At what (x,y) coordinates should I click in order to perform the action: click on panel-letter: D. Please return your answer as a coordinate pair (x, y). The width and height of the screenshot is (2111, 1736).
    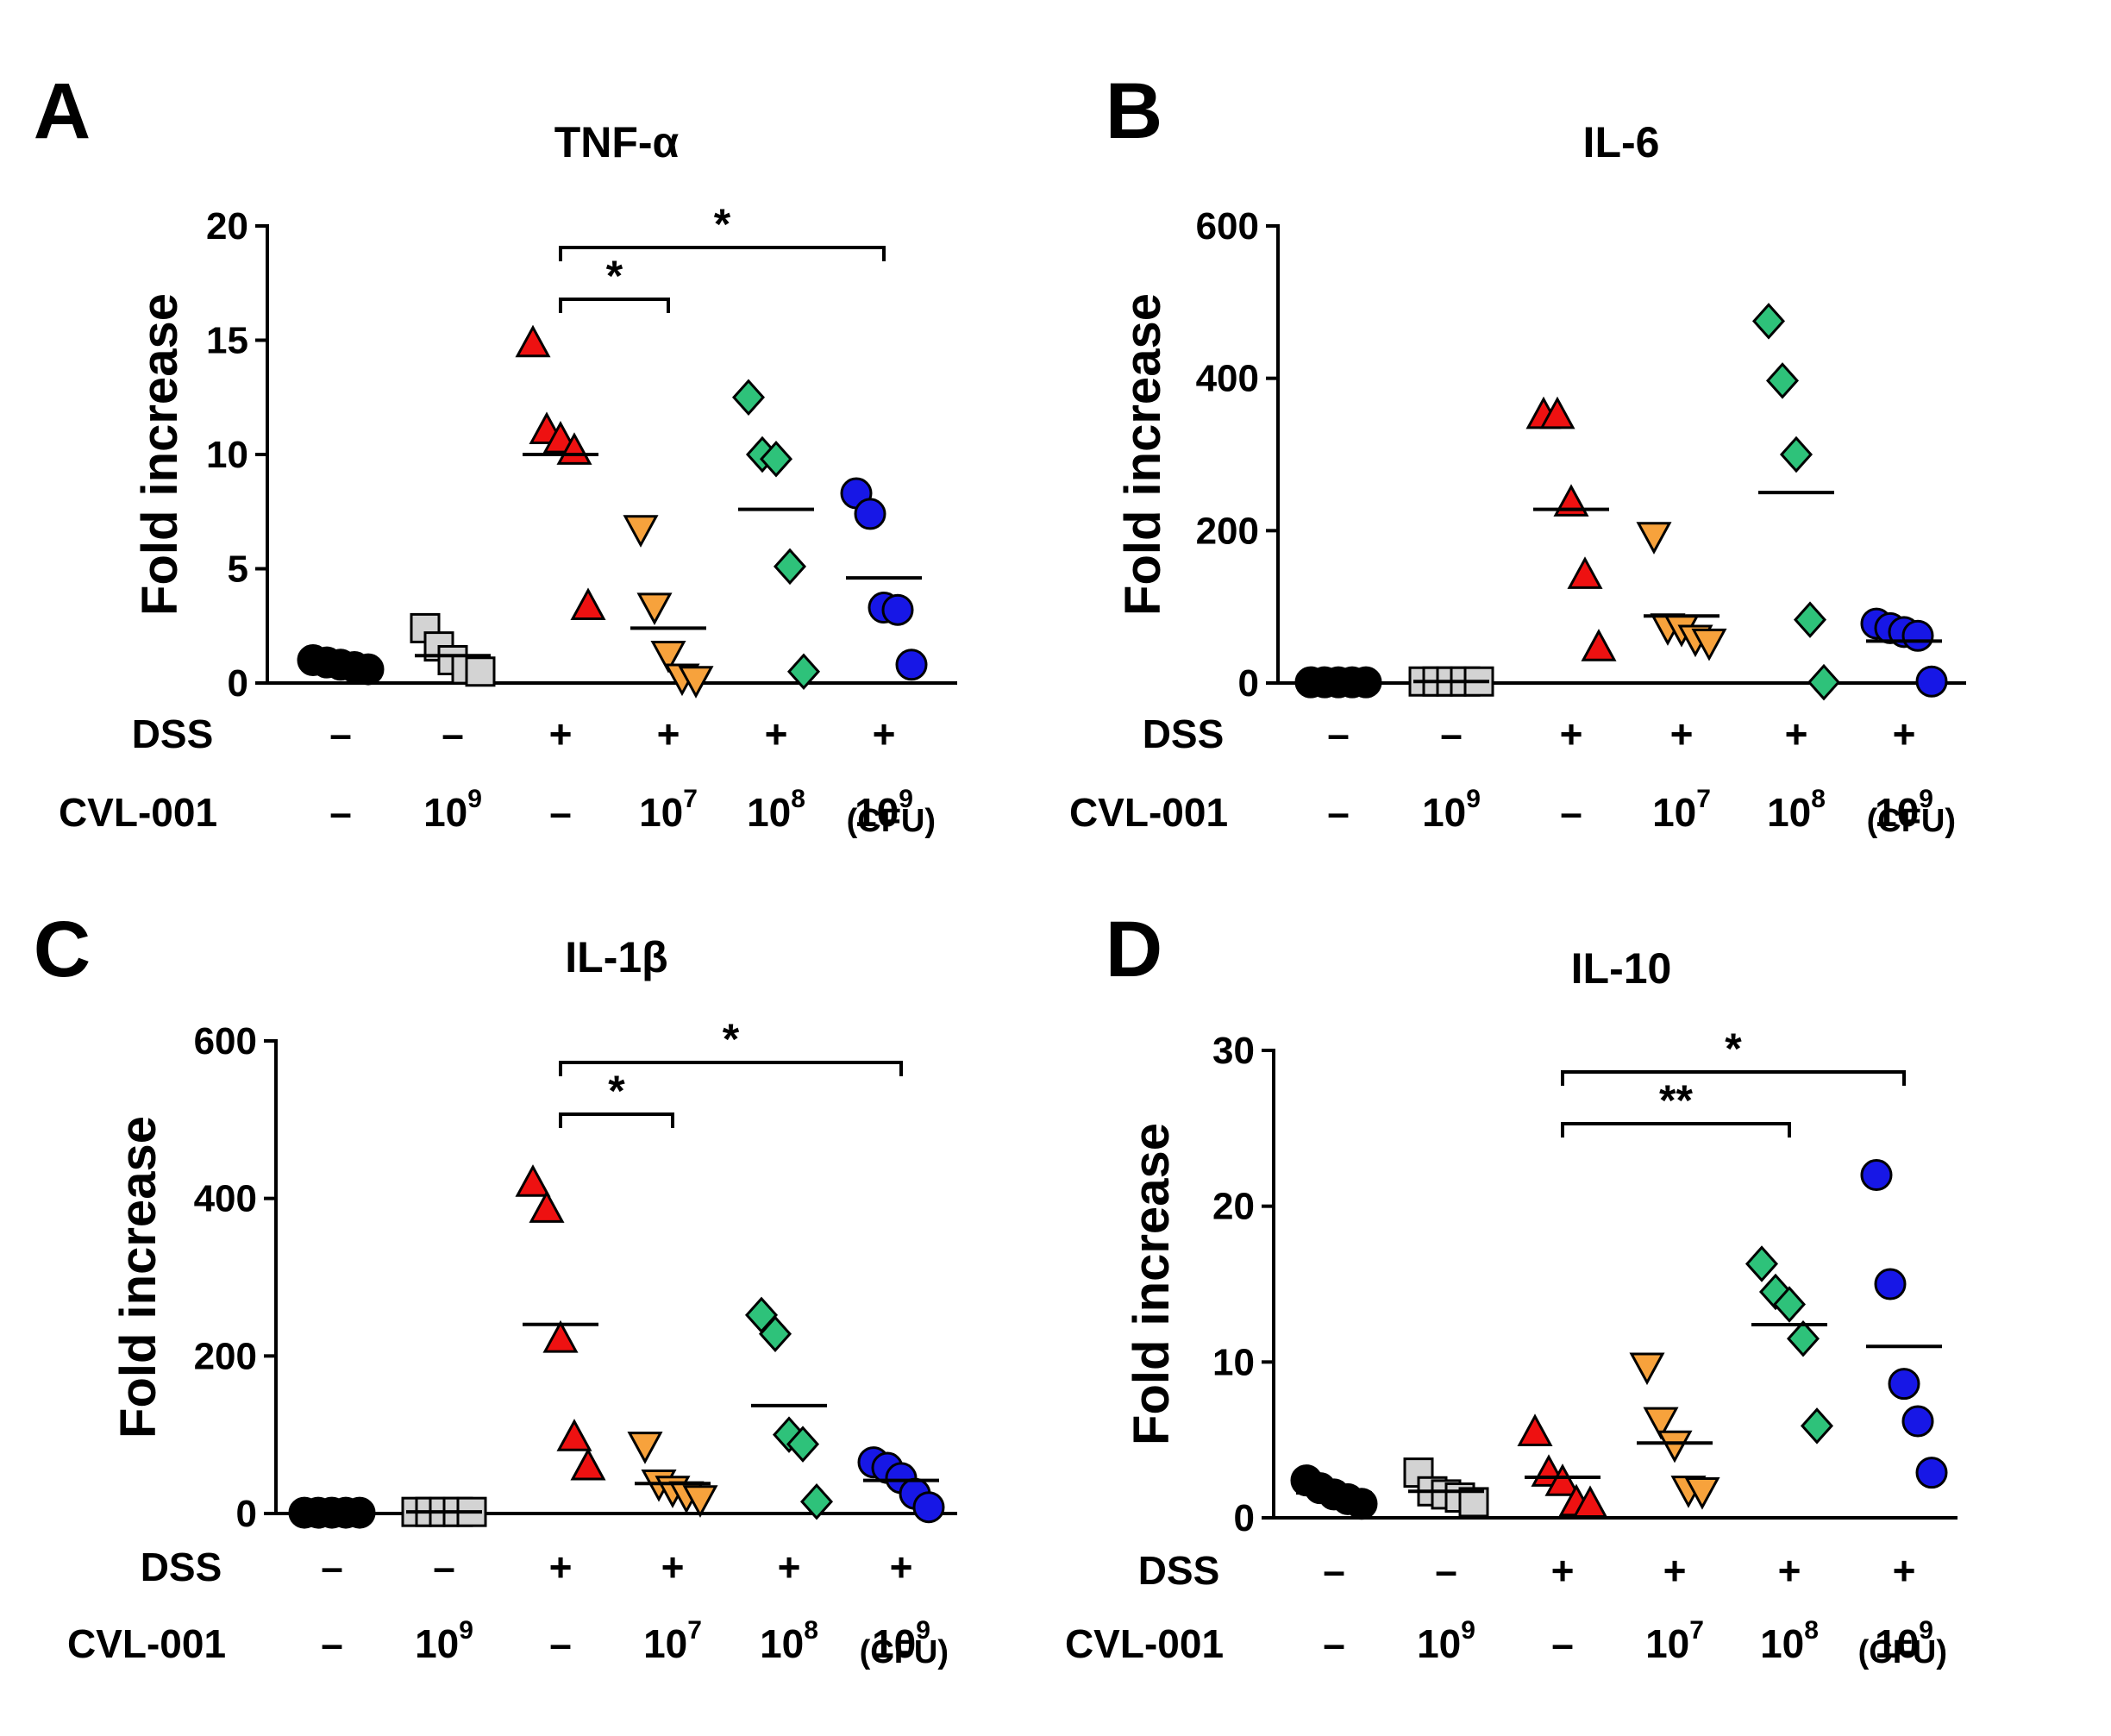
    Looking at the image, I should click on (1134, 949).